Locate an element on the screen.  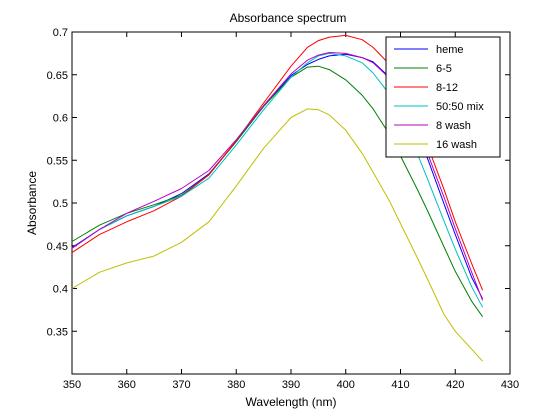
y-axis-label: Absorbance is located at coordinates (32, 203).